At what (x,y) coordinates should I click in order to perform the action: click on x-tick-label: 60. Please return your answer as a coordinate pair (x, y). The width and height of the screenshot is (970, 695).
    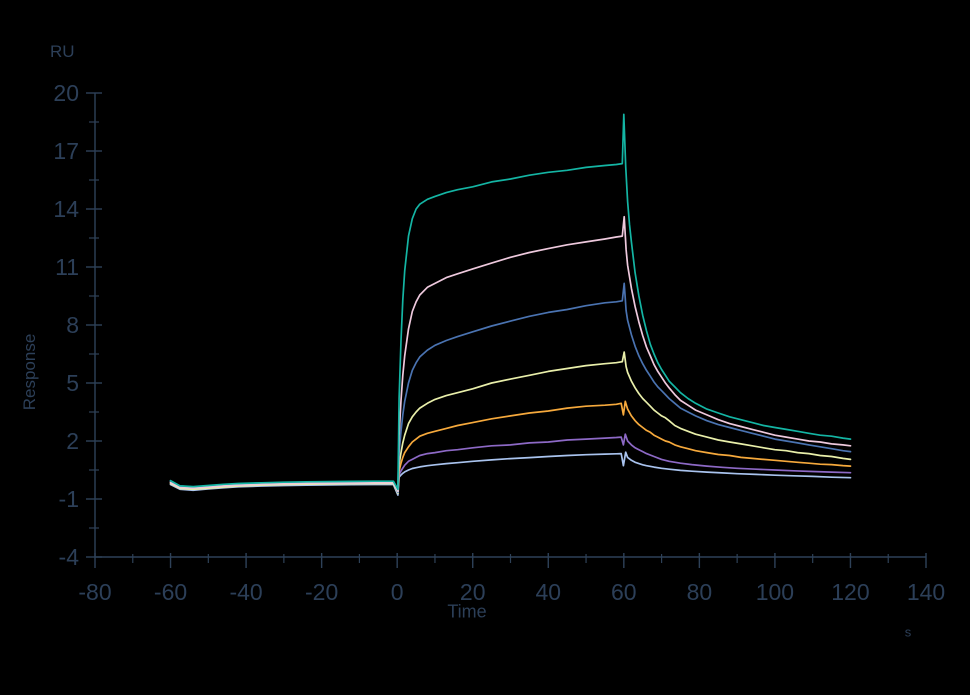
    Looking at the image, I should click on (624, 592).